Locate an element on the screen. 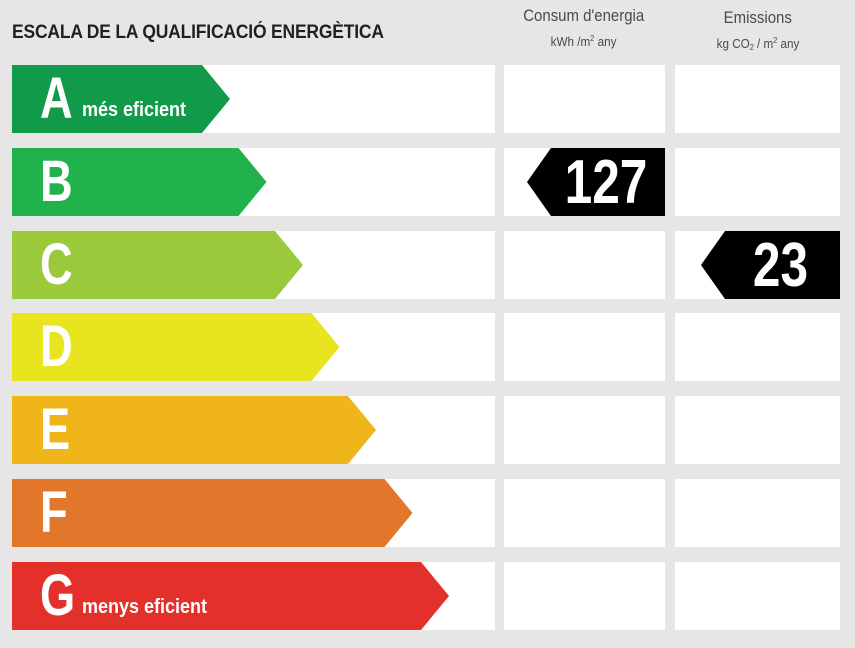 The width and height of the screenshot is (855, 648). emissions-column-title: Emissions is located at coordinates (757, 17).